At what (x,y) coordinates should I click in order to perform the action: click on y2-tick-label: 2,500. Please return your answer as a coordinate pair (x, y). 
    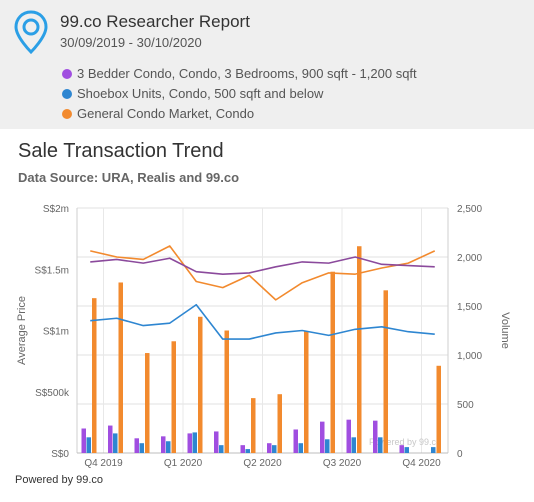
    Looking at the image, I should click on (469, 209).